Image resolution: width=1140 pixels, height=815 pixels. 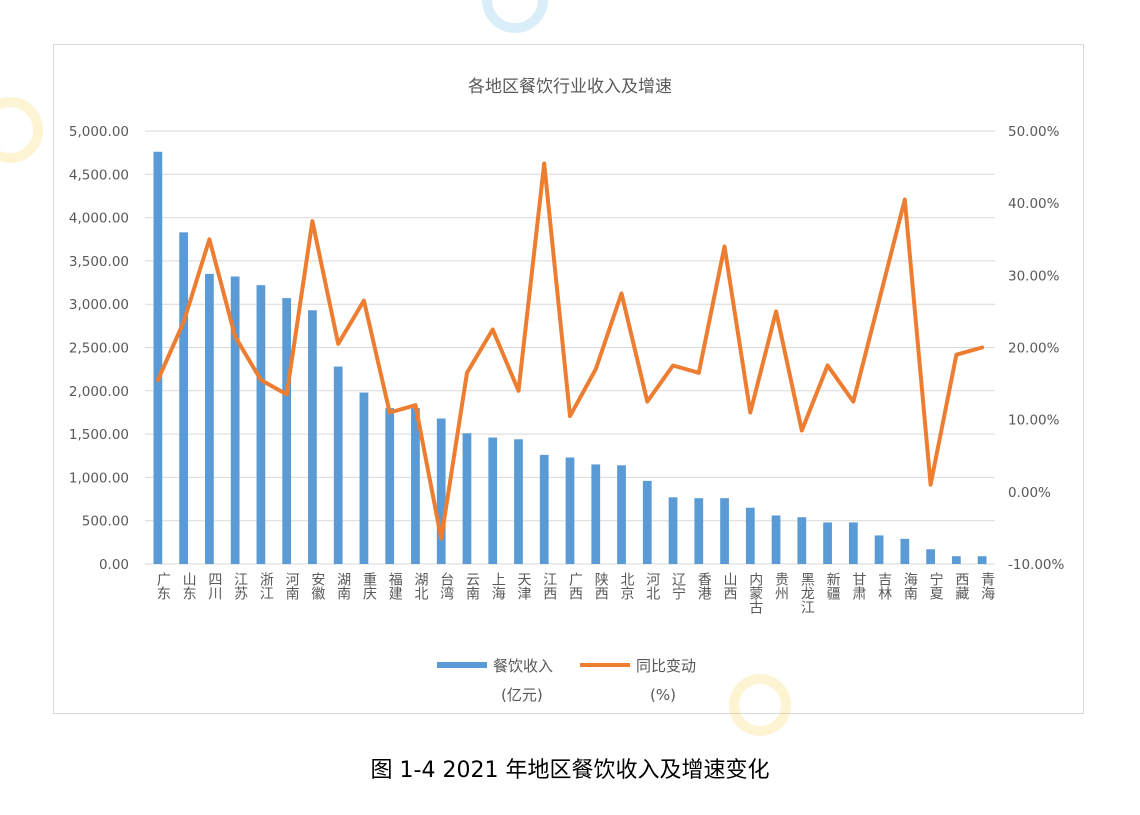 I want to click on right-axis-tick: -10.00%, so click(x=1036, y=565).